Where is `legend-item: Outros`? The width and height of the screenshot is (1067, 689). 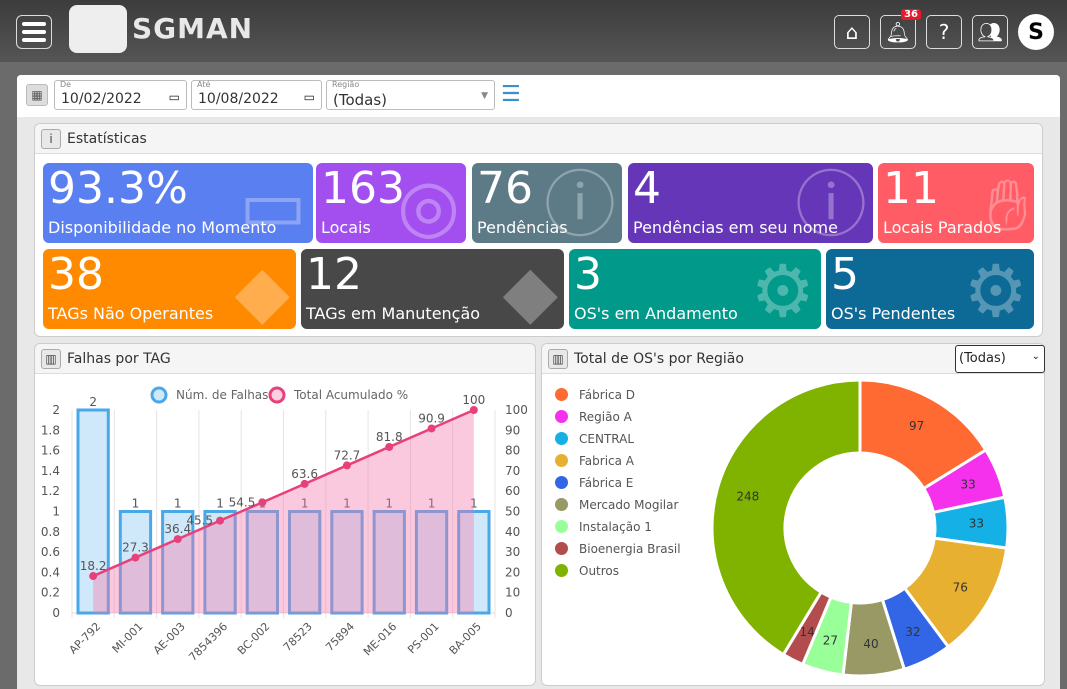 legend-item: Outros is located at coordinates (587, 571).